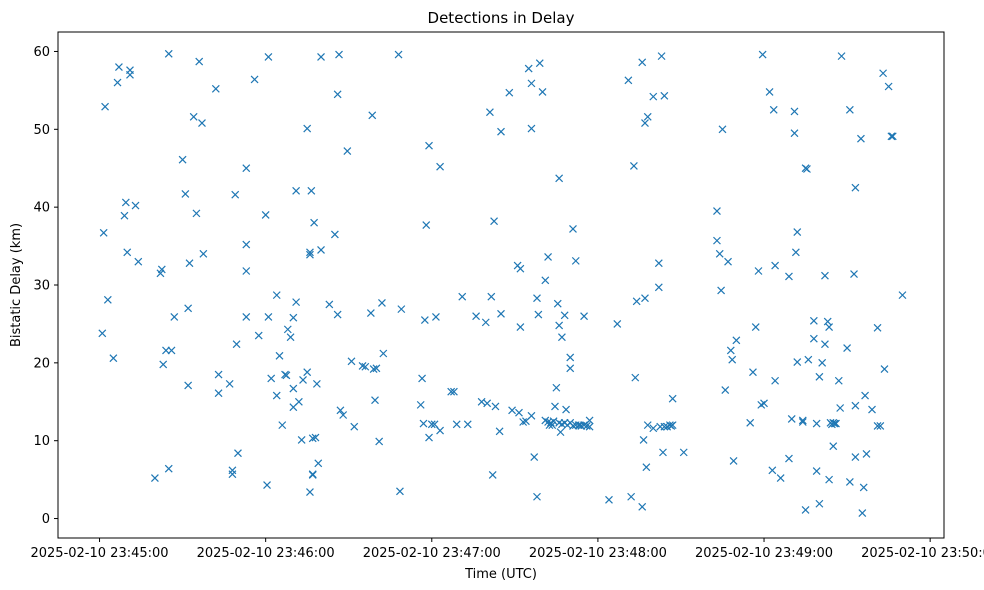 This screenshot has width=984, height=590. What do you see at coordinates (41, 441) in the screenshot?
I see `y-tick-label: 10` at bounding box center [41, 441].